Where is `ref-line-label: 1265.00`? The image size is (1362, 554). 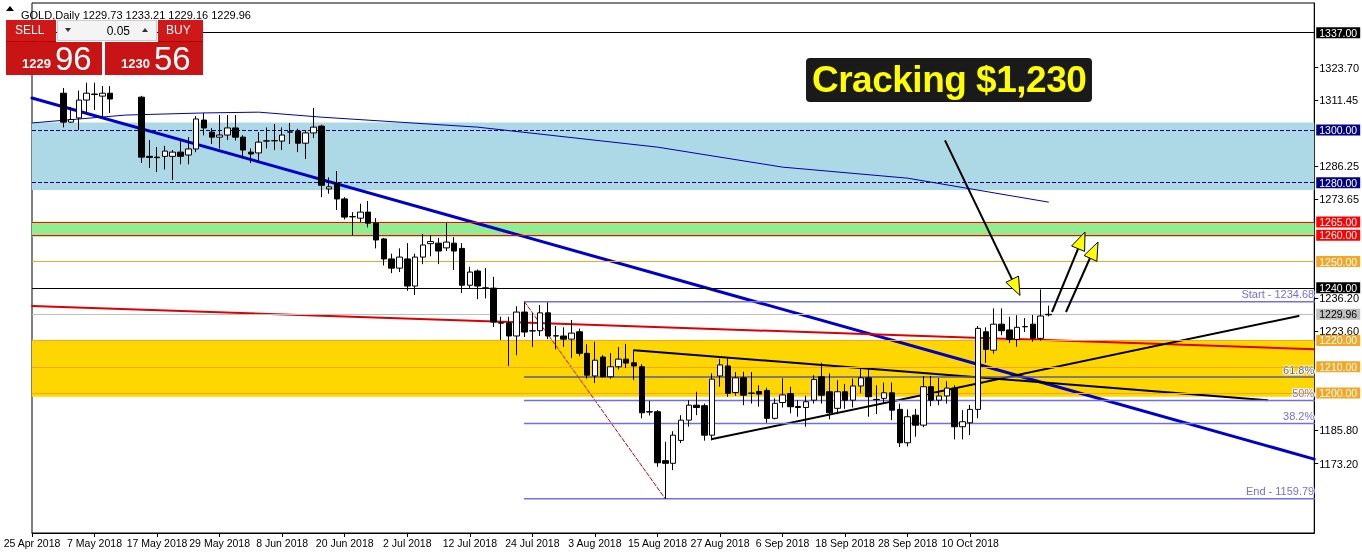
ref-line-label: 1265.00 is located at coordinates (1338, 222).